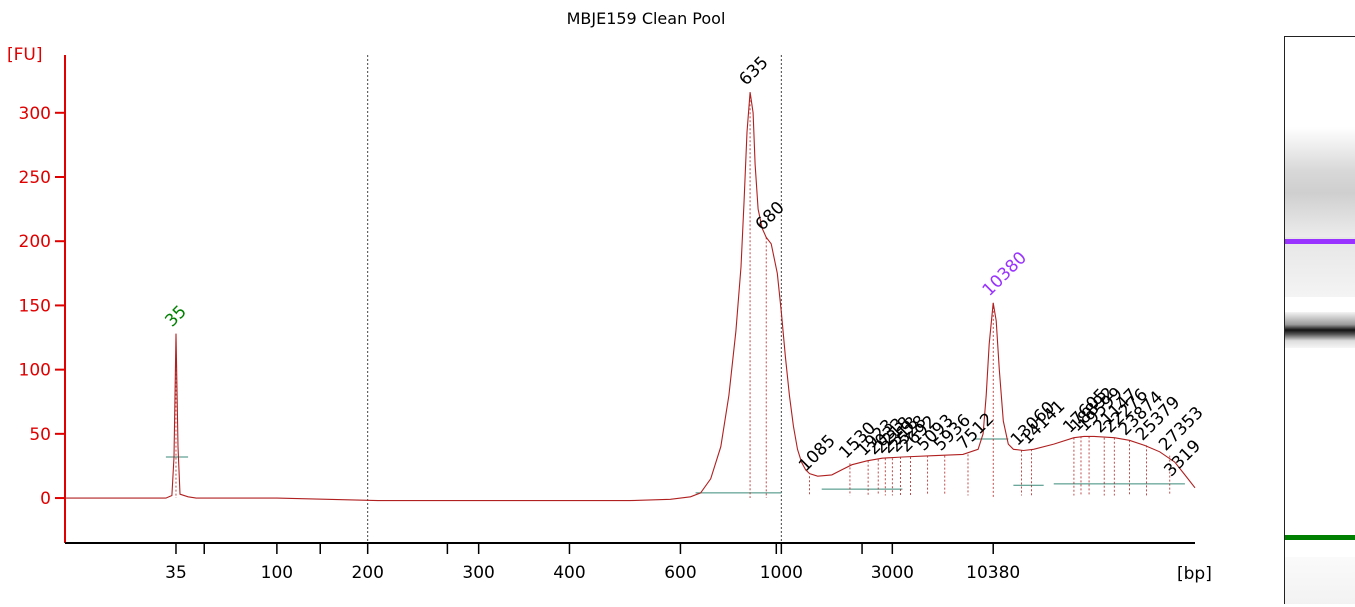 The image size is (1355, 607). I want to click on x-tick-label: 35, so click(176, 573).